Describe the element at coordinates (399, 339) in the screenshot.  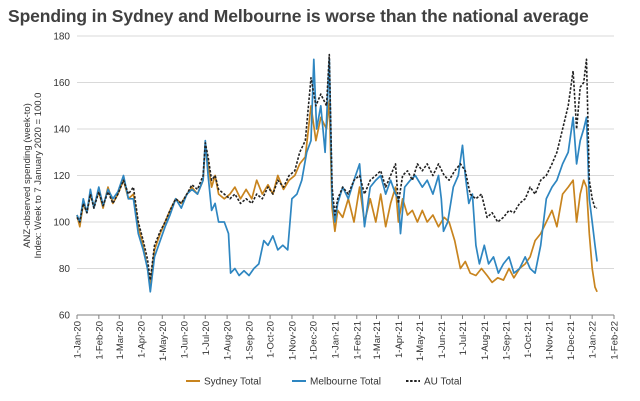
I see `x-tick-label: 1-Apr-21` at that location.